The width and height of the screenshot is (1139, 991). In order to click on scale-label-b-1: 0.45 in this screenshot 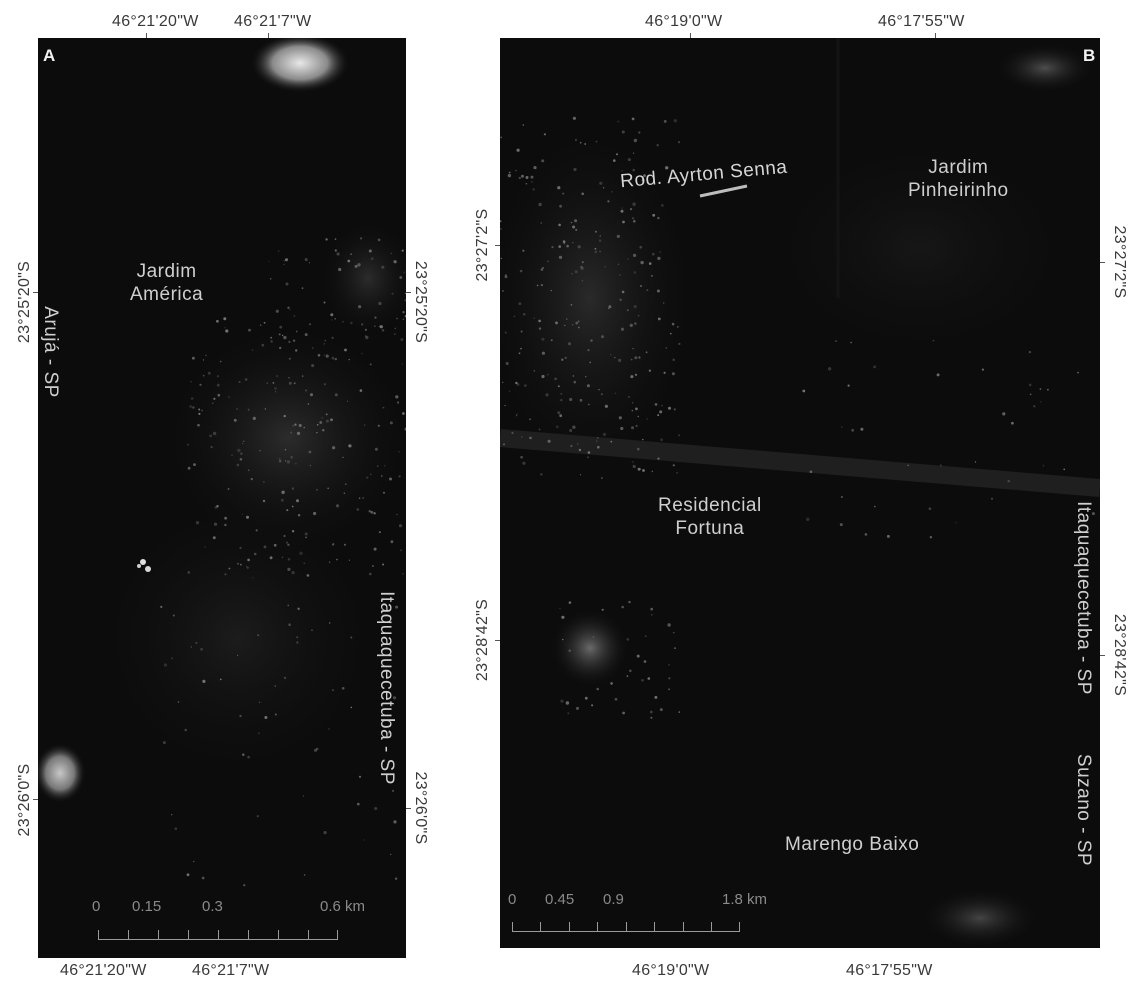, I will do `click(560, 899)`.